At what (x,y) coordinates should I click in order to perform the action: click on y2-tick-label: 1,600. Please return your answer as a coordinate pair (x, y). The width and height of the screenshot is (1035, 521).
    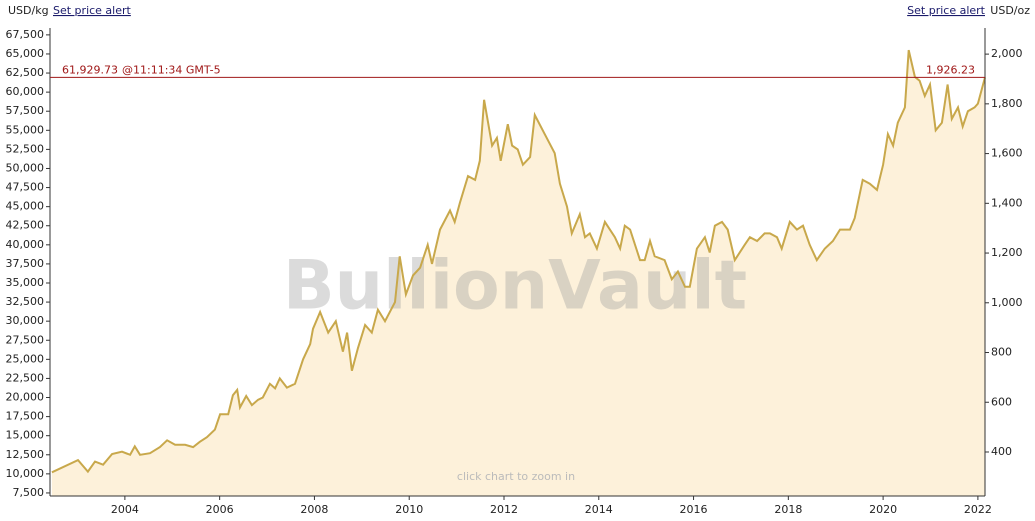
    Looking at the image, I should click on (1007, 153).